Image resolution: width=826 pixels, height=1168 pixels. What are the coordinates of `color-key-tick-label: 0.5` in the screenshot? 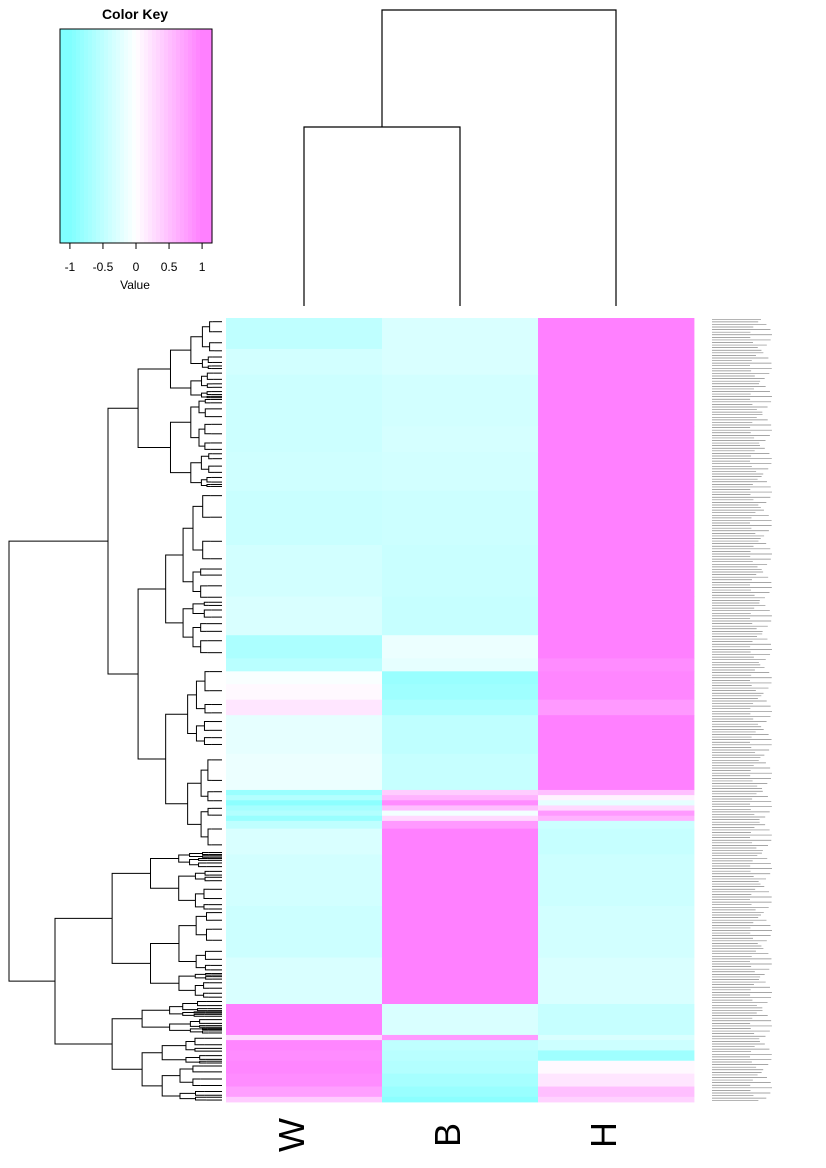 It's located at (169, 267).